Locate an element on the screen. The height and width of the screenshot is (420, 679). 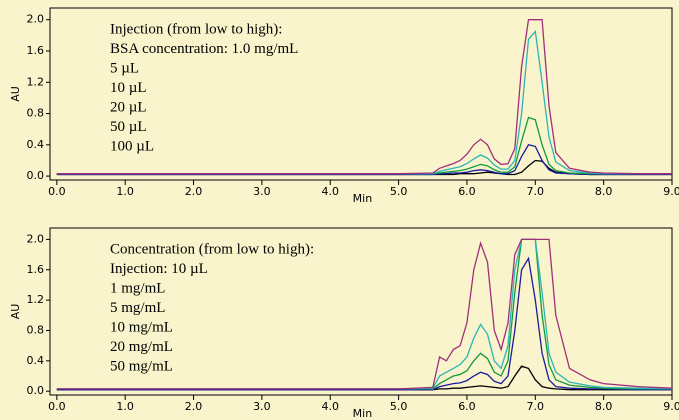
legend-label: 1 mg/mL is located at coordinates (137, 288).